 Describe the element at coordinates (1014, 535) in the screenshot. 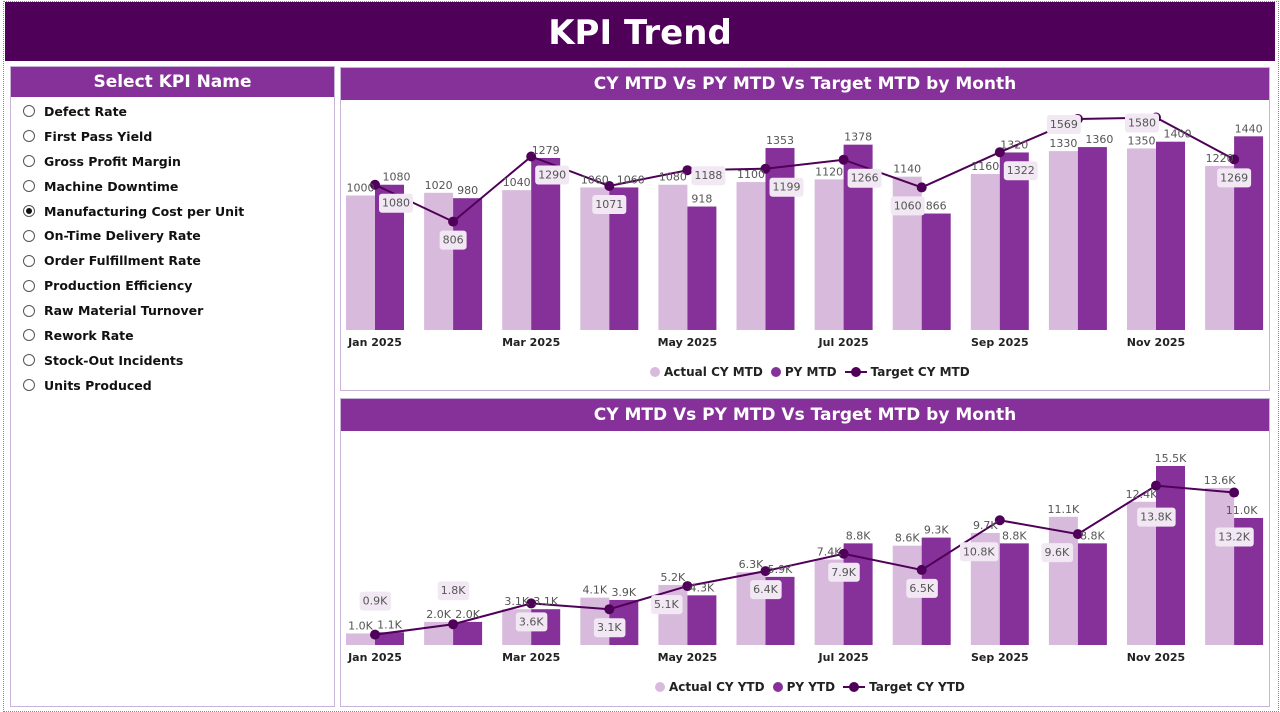

I see `label-py: 8.8K` at that location.